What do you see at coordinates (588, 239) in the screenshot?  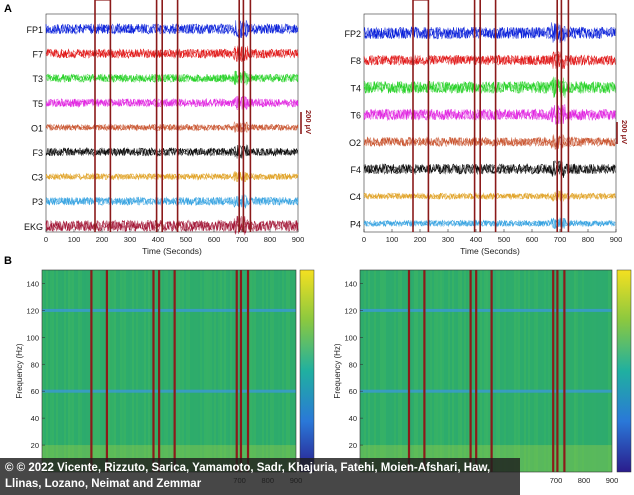 I see `x-tick-label: 800` at bounding box center [588, 239].